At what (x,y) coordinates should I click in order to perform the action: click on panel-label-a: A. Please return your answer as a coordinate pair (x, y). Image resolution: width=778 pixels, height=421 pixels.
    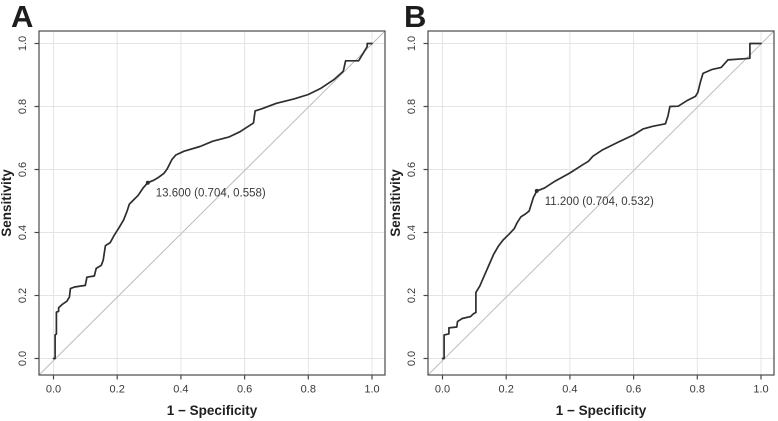
    Looking at the image, I should click on (22, 17).